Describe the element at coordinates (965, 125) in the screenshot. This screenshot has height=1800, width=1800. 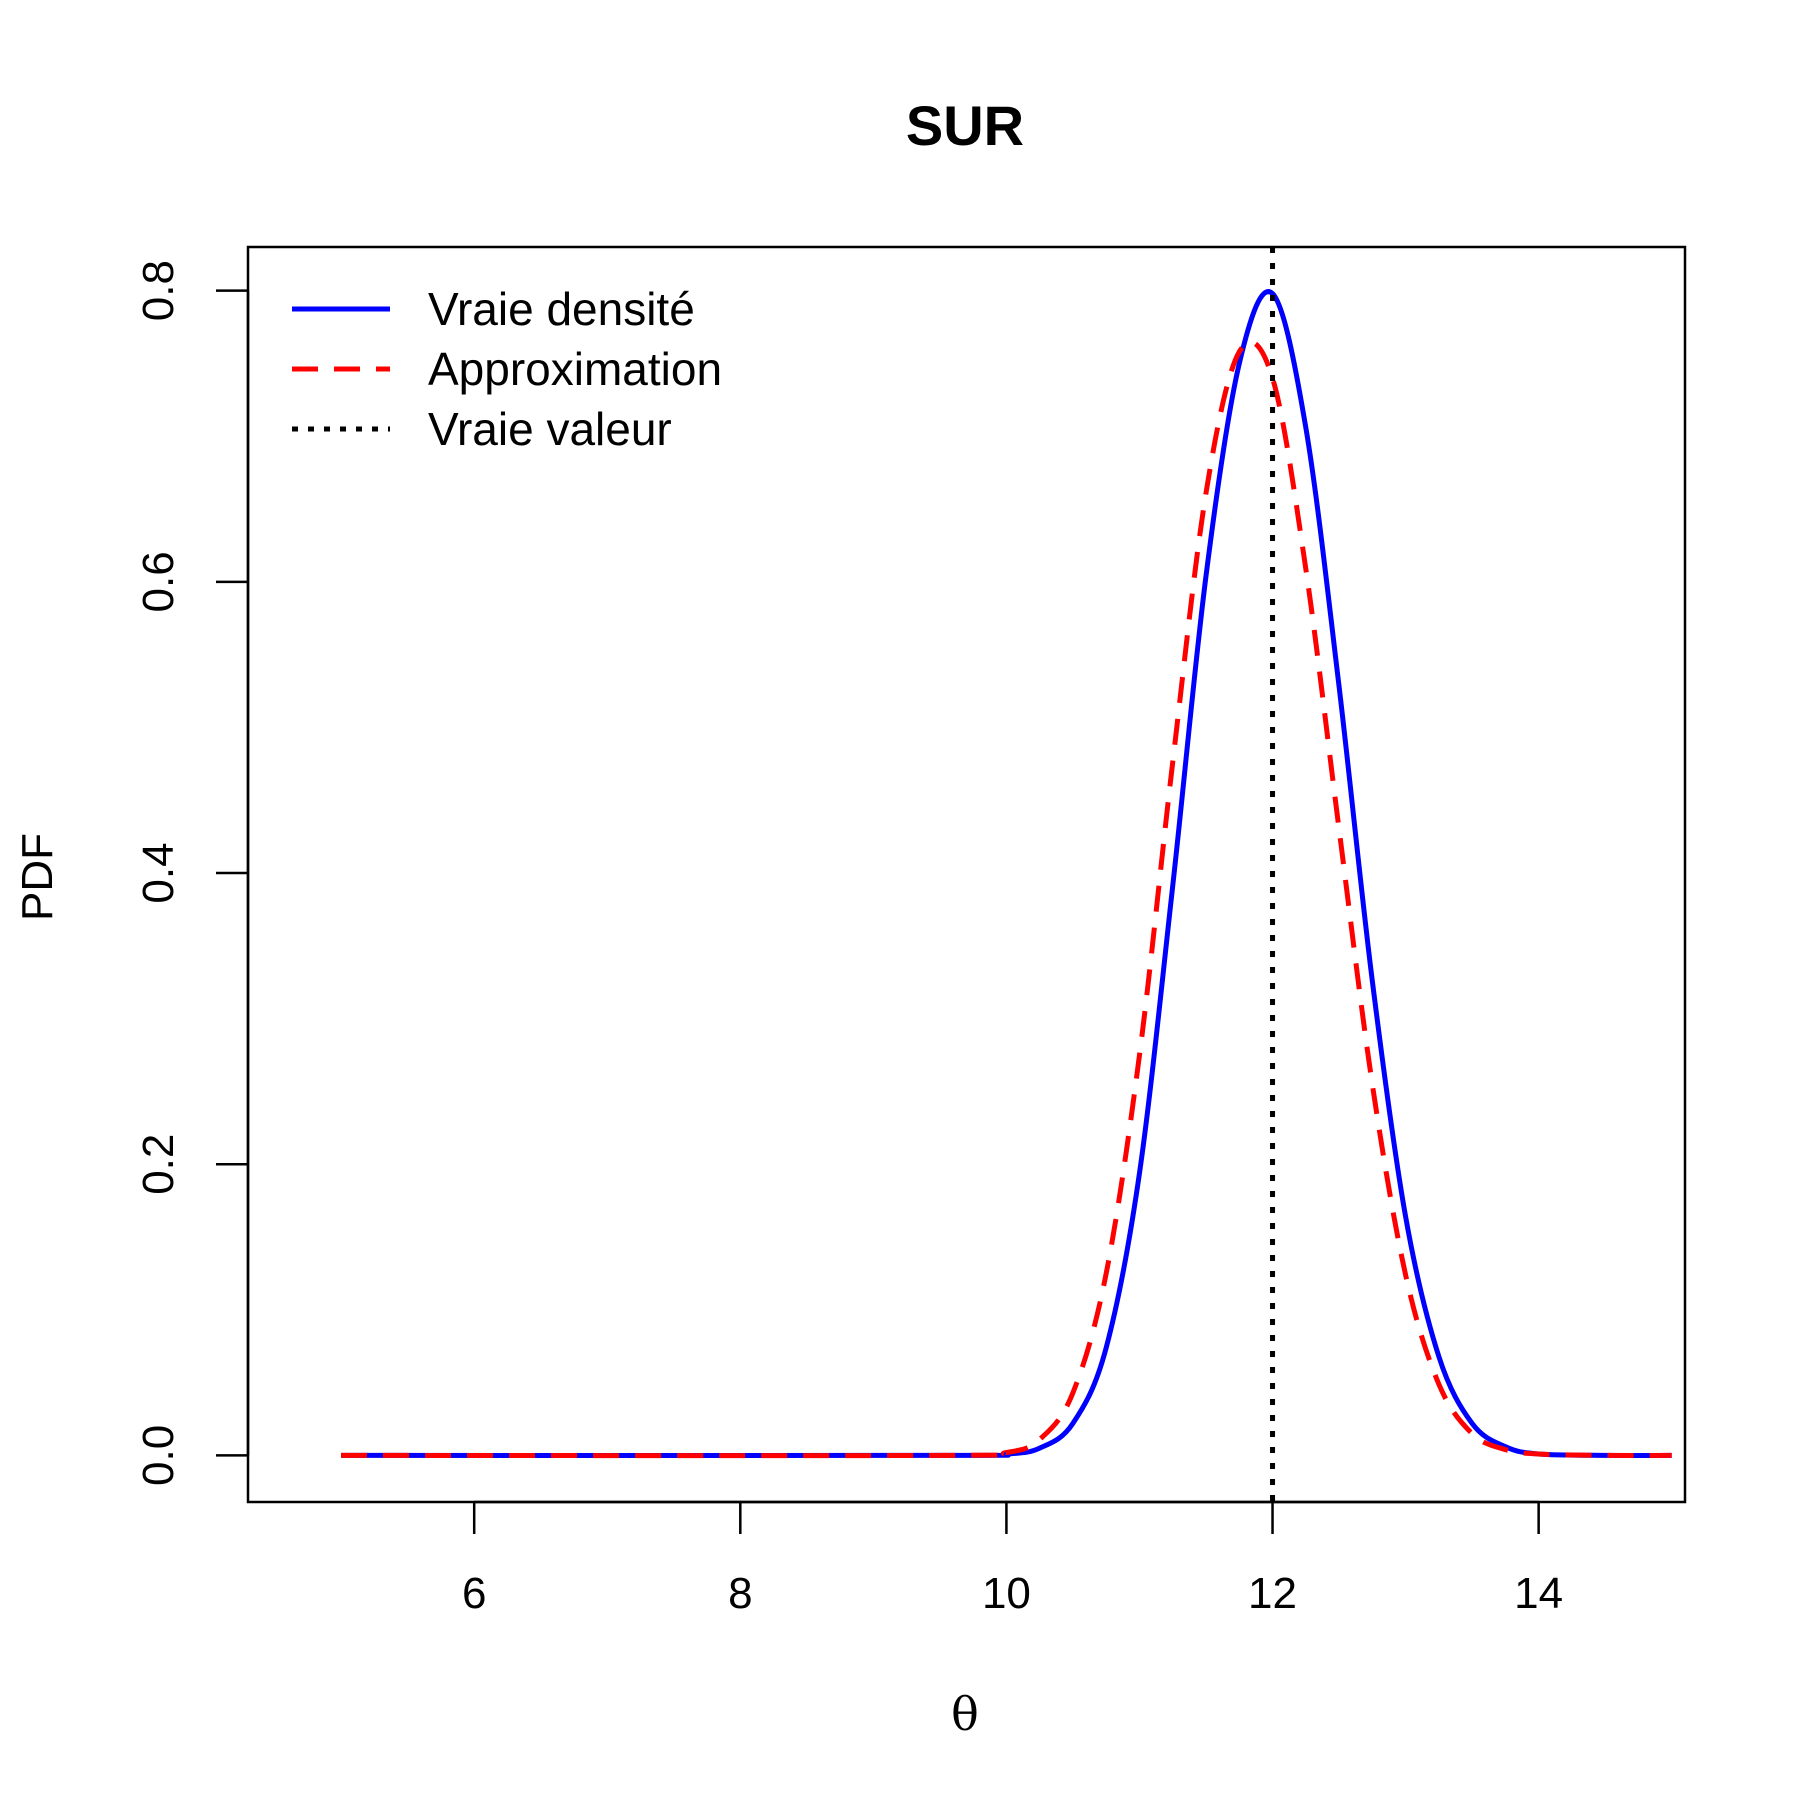
I see `chart-title: SUR` at that location.